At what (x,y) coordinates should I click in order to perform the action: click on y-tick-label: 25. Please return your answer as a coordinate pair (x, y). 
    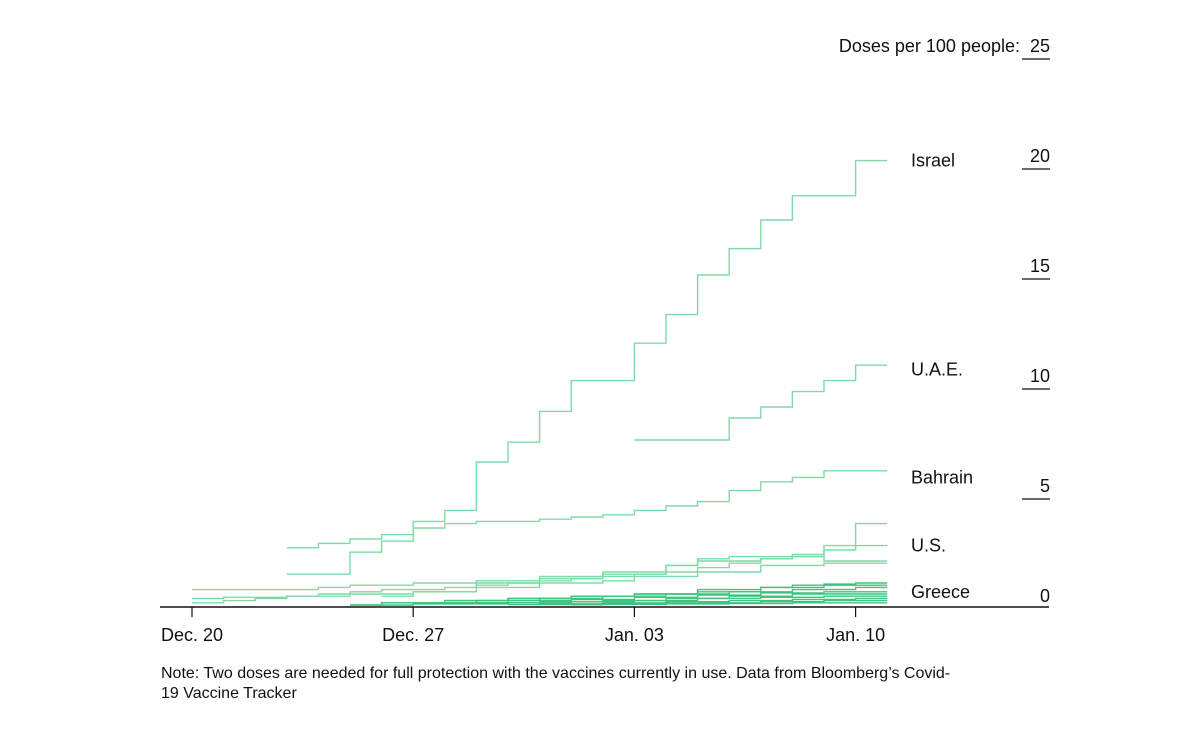
    Looking at the image, I should click on (1040, 46).